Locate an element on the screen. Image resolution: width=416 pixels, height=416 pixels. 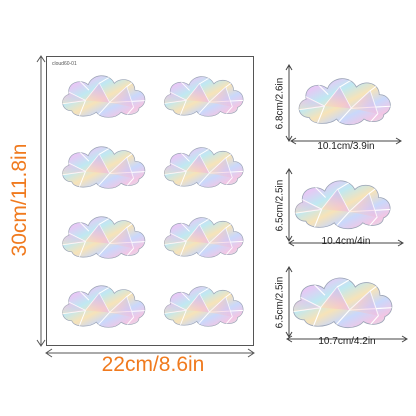
sample-2-height-label: 6.5cm/2.5in is located at coordinates (280, 205).